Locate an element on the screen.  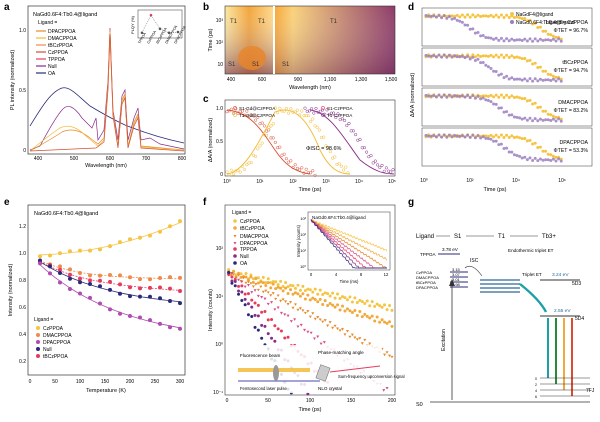
b-label-2: S1 is located at coordinates (232, 65).